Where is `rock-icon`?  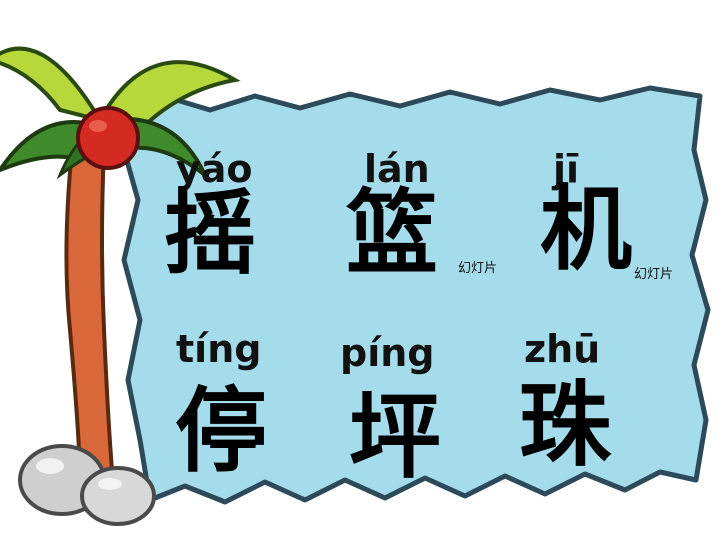 rock-icon is located at coordinates (118, 496).